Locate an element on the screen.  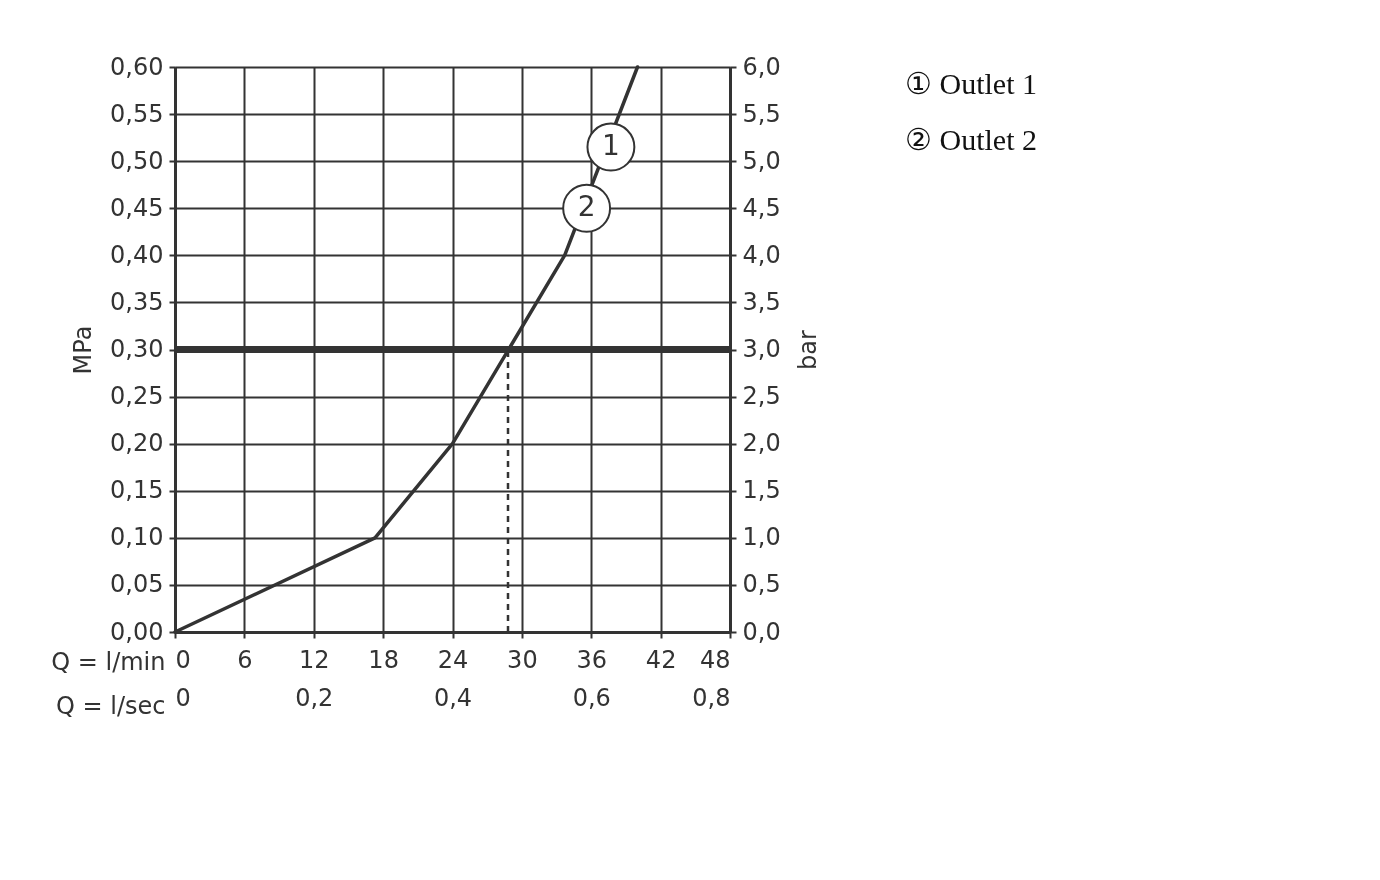
y-tick-label: 0,30 is located at coordinates (137, 349).